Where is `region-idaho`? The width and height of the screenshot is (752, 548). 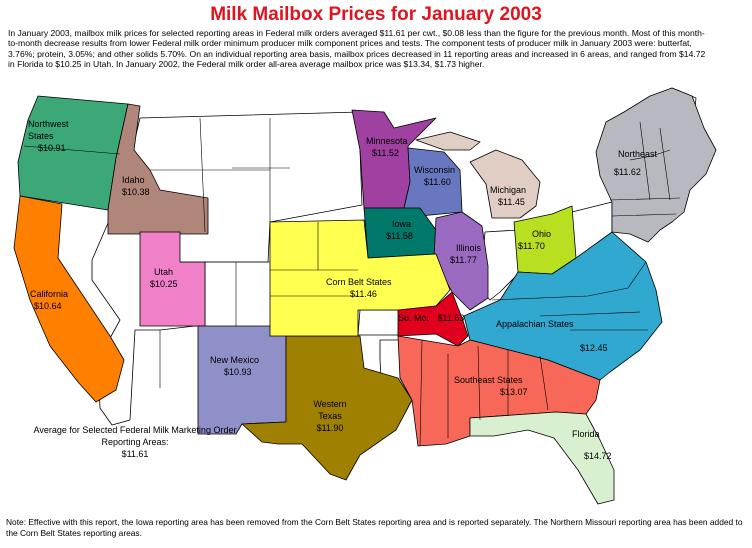
region-idaho is located at coordinates (158, 169).